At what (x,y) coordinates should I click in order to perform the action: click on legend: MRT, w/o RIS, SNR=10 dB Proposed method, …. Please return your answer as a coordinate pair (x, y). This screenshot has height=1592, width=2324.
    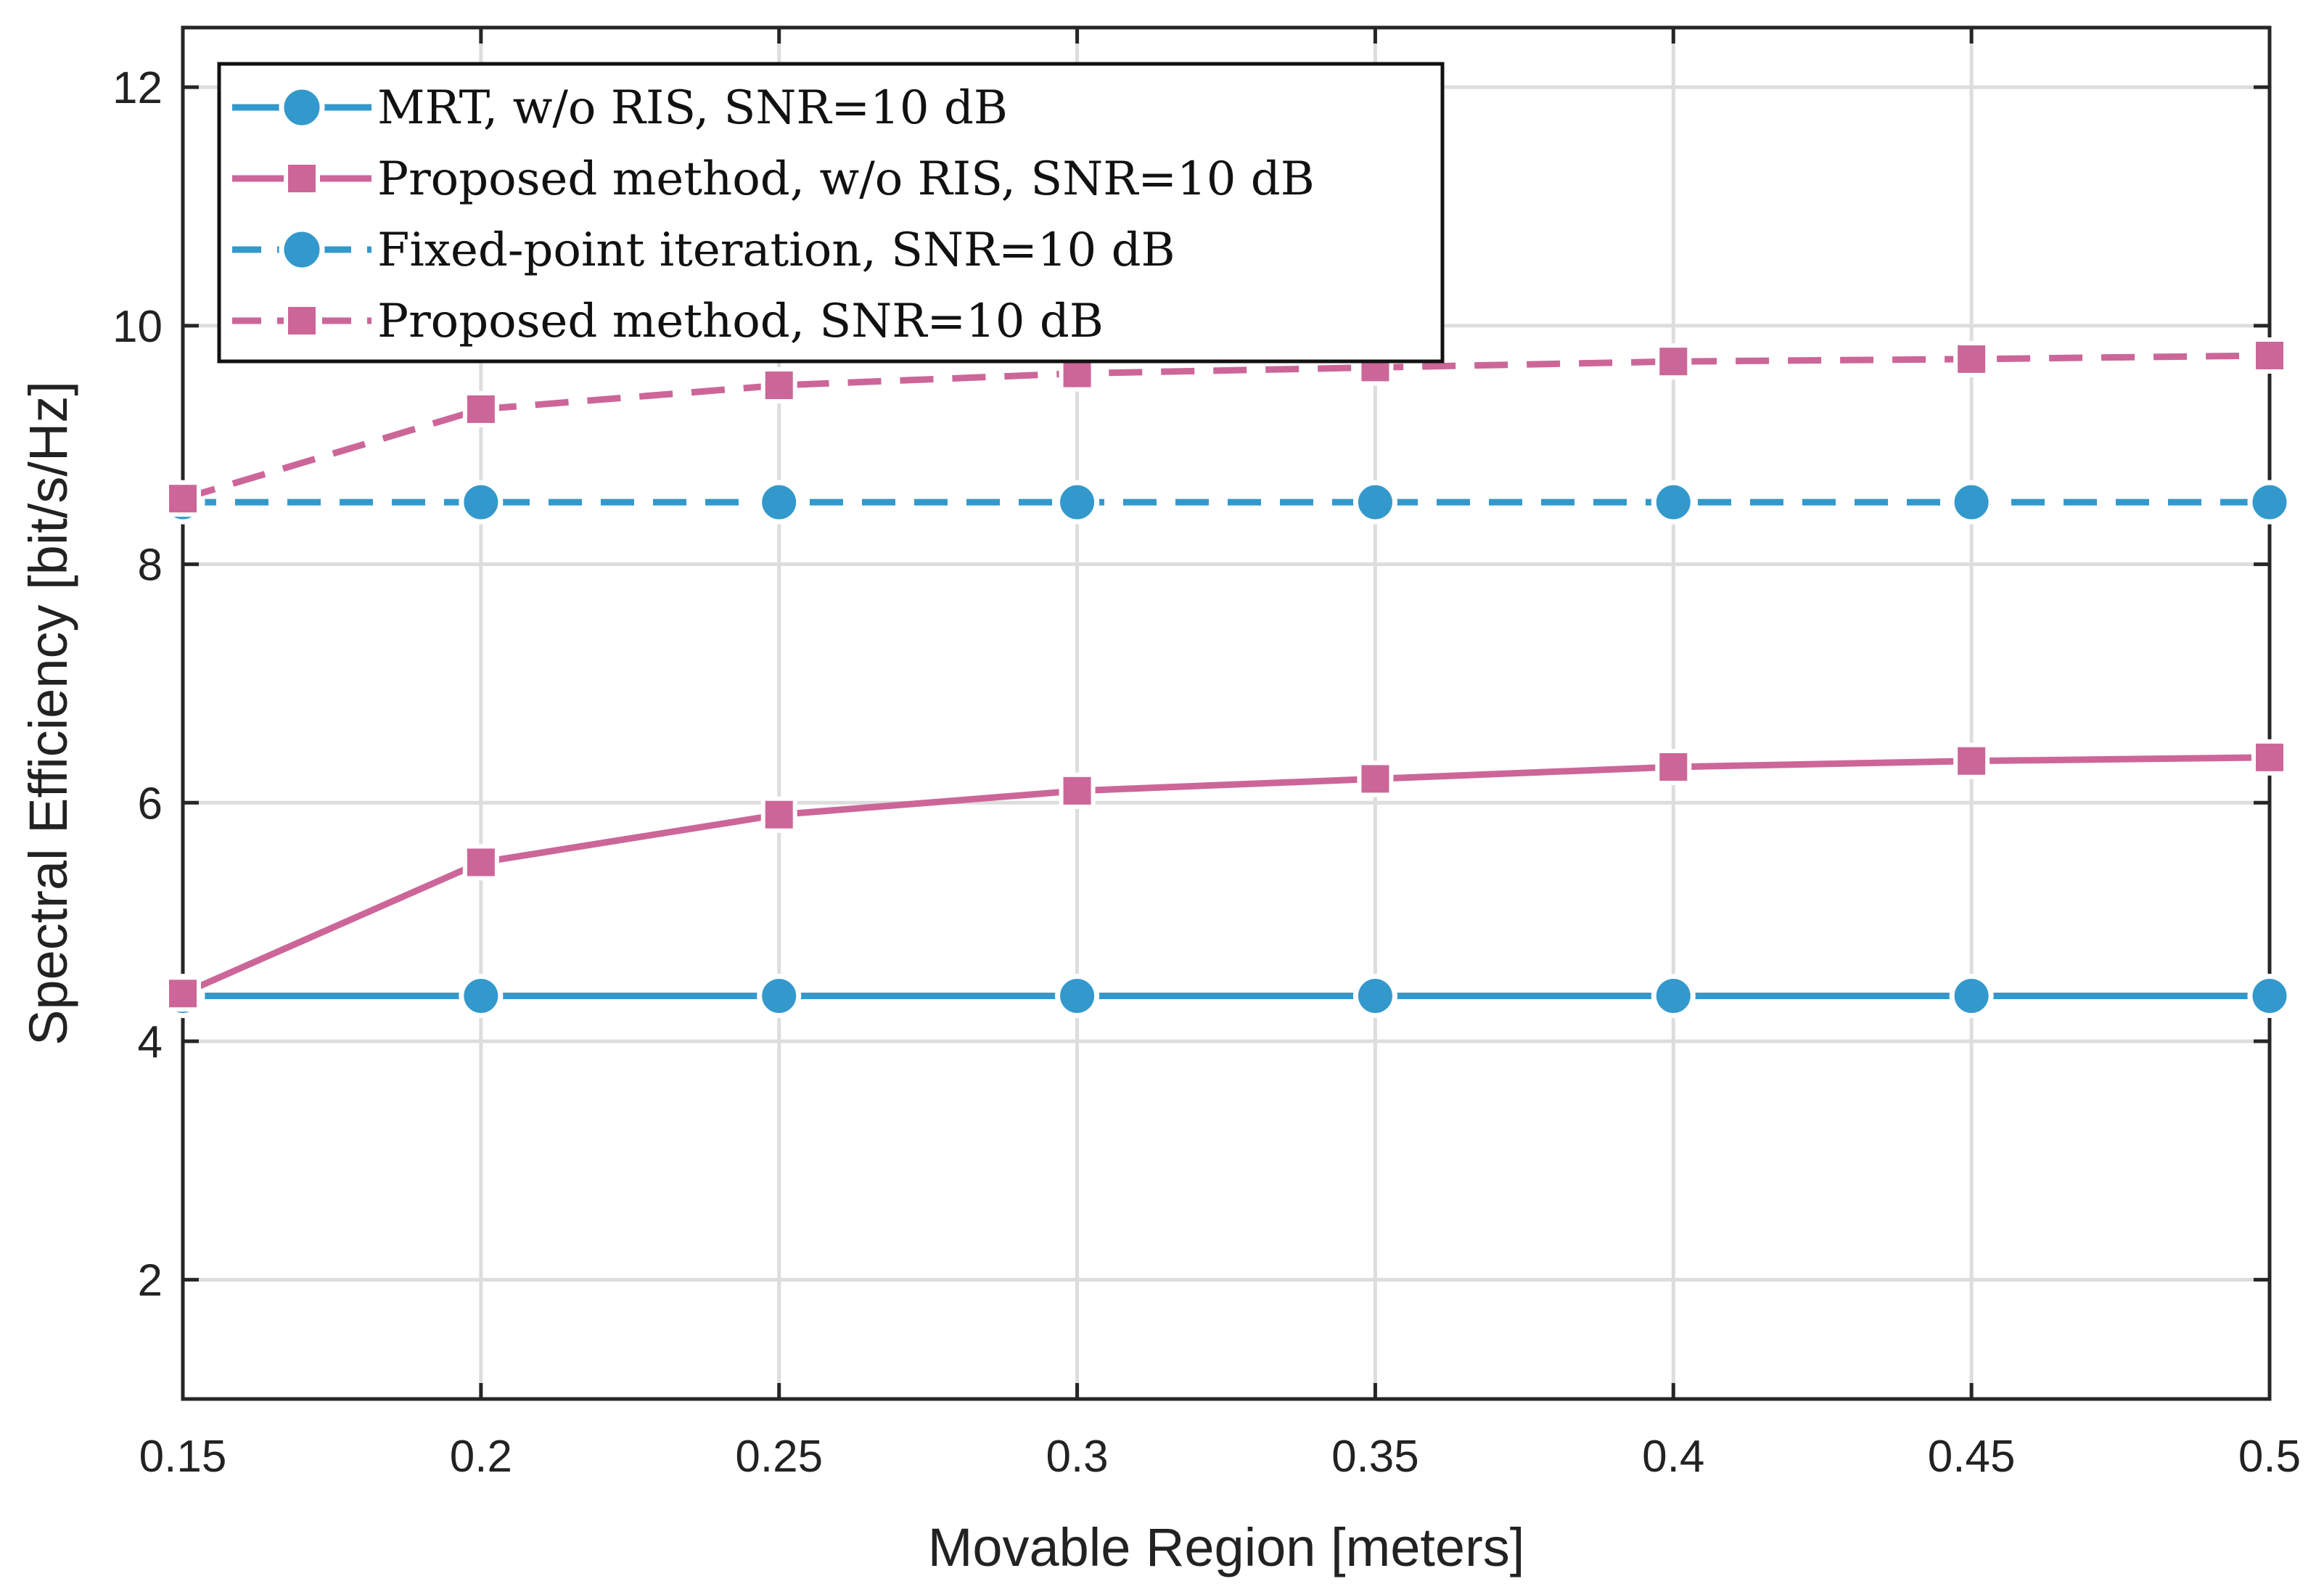
    Looking at the image, I should click on (831, 213).